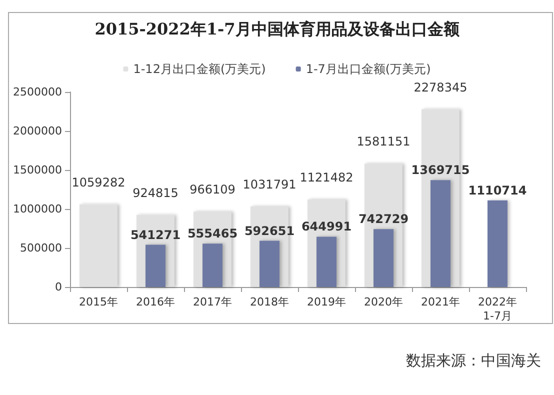 This screenshot has width=554, height=395. I want to click on data-label: 742729, so click(383, 219).